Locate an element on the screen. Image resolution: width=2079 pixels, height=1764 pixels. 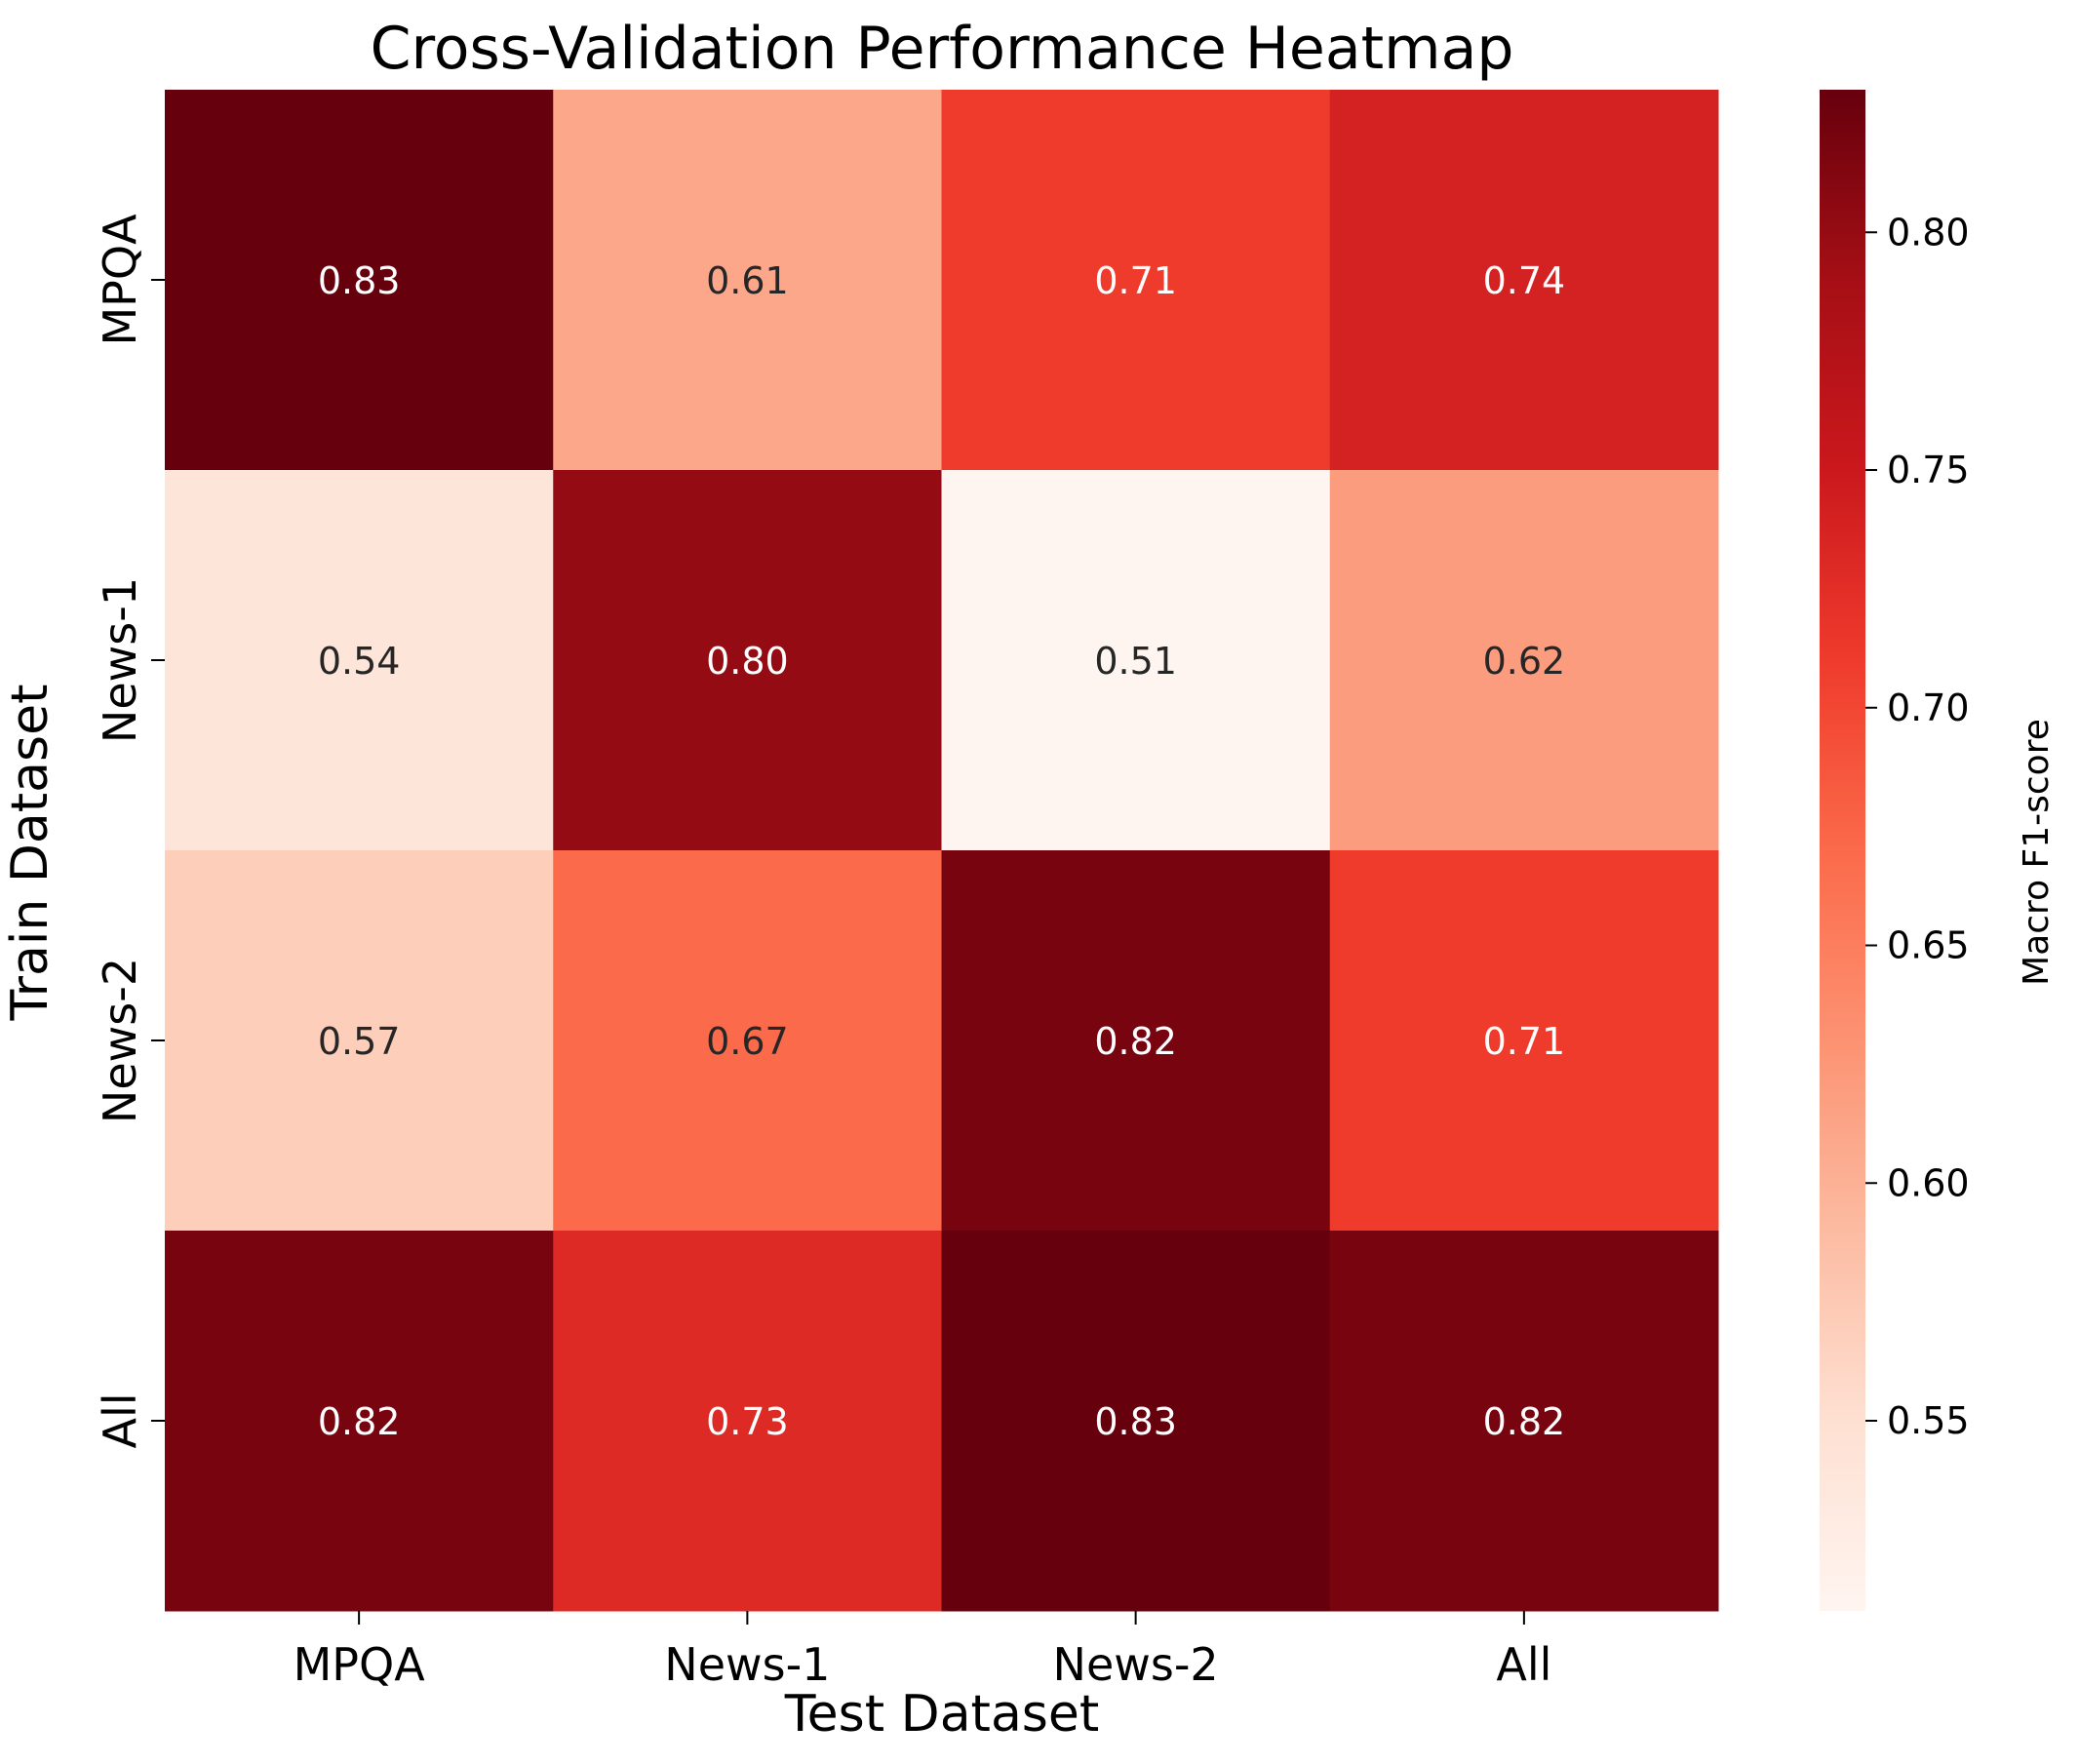
cell-value-label: 0.62 is located at coordinates (1524, 661).